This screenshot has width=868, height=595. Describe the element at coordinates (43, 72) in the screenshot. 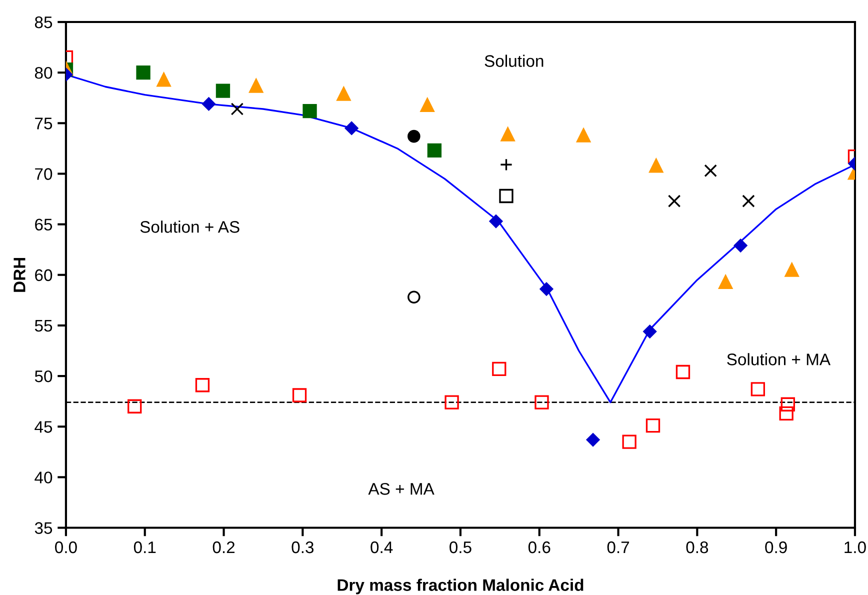

I see `y-tick-label: 80` at that location.